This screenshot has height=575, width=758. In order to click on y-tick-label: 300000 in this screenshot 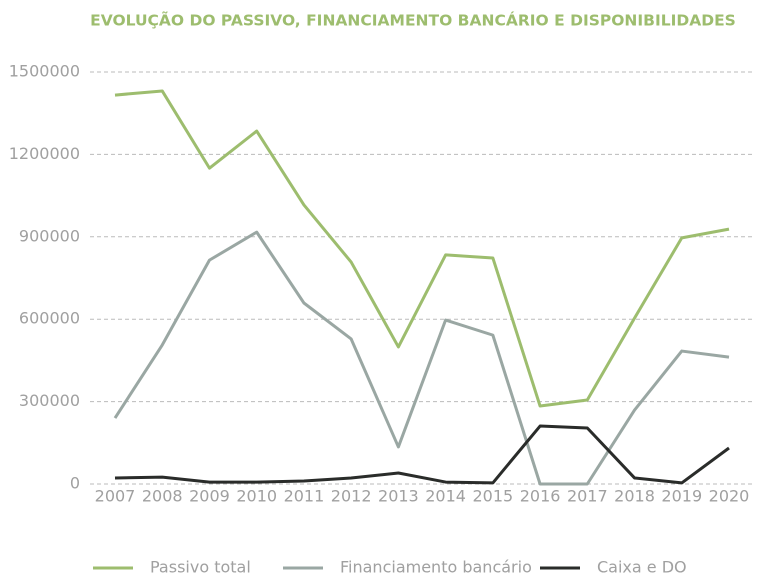, I will do `click(49, 400)`.